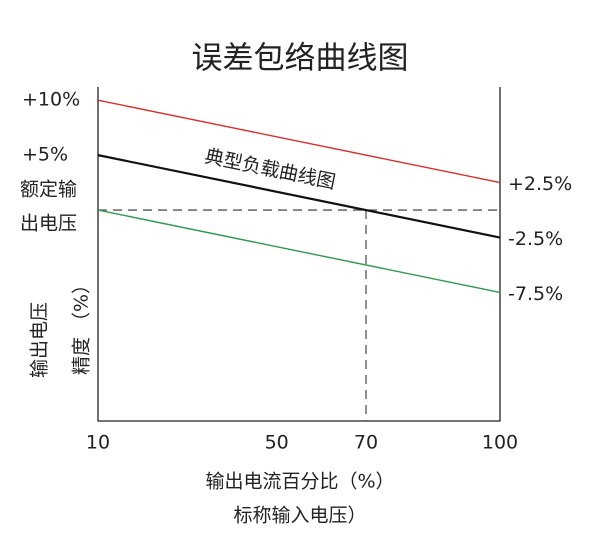  I want to click on x-axis-label: 标称输入电压）, so click(299, 516).